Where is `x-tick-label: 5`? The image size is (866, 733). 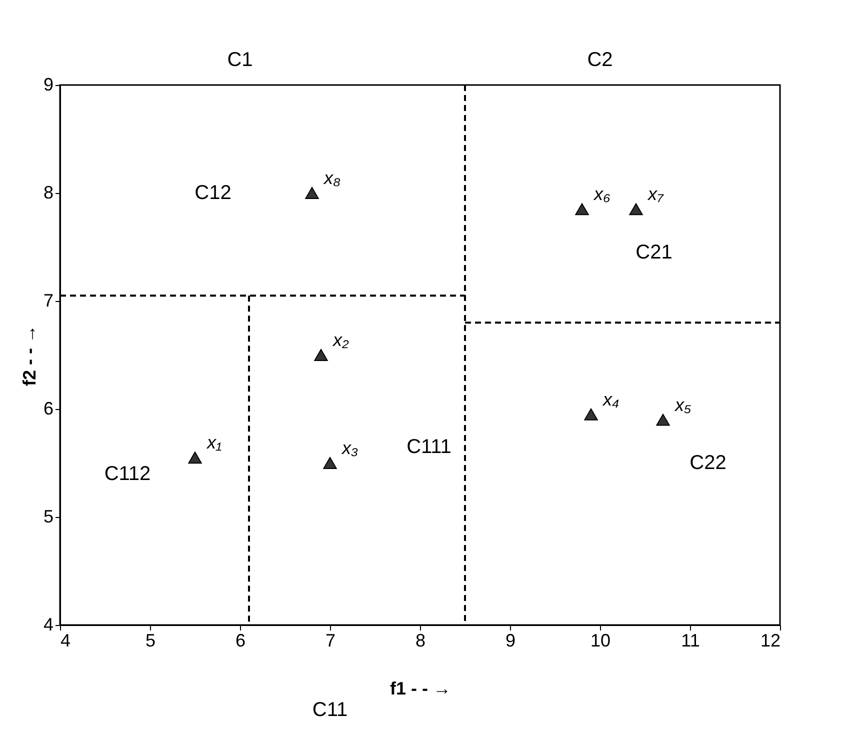
x-tick-label: 5 is located at coordinates (150, 640).